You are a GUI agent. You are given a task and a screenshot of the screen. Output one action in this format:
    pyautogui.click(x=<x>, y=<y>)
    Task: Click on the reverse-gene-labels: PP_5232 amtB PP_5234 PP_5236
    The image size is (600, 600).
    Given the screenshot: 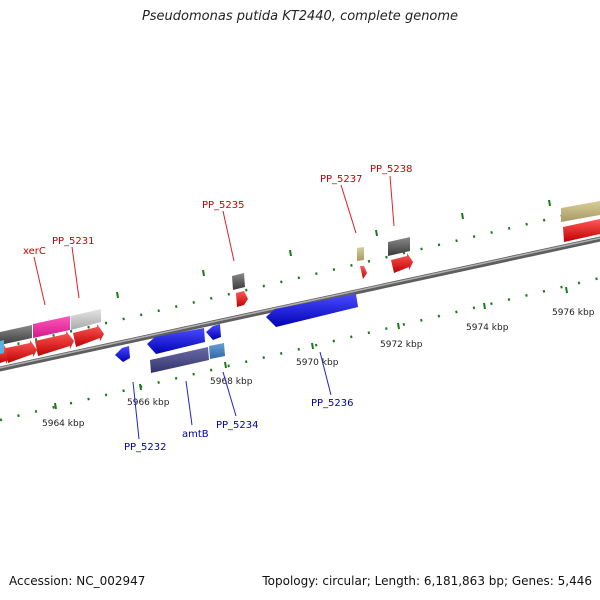 What is the action you would take?
    pyautogui.click(x=239, y=425)
    